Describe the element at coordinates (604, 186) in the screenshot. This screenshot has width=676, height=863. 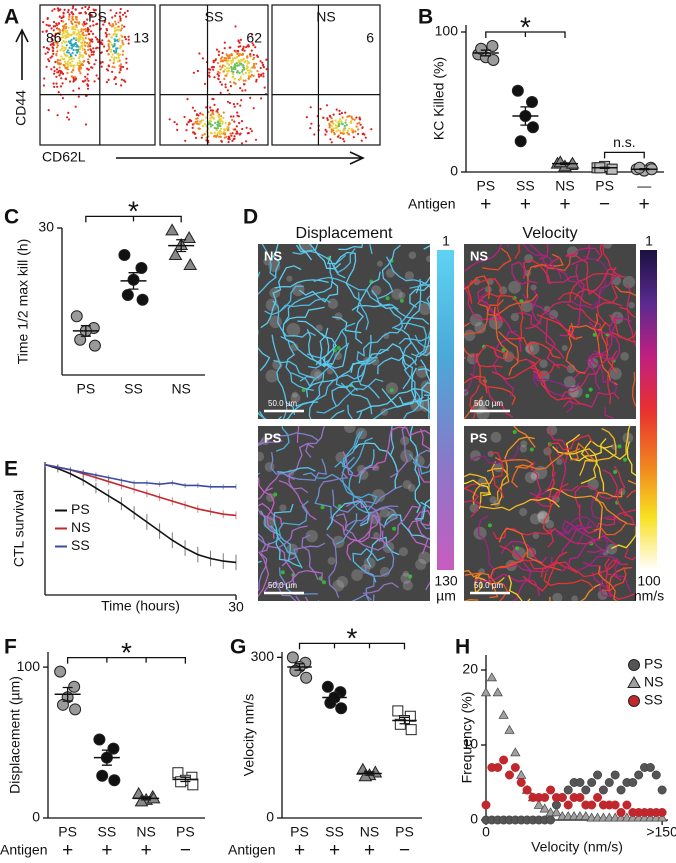
I see `x-tick-label: PS` at that location.